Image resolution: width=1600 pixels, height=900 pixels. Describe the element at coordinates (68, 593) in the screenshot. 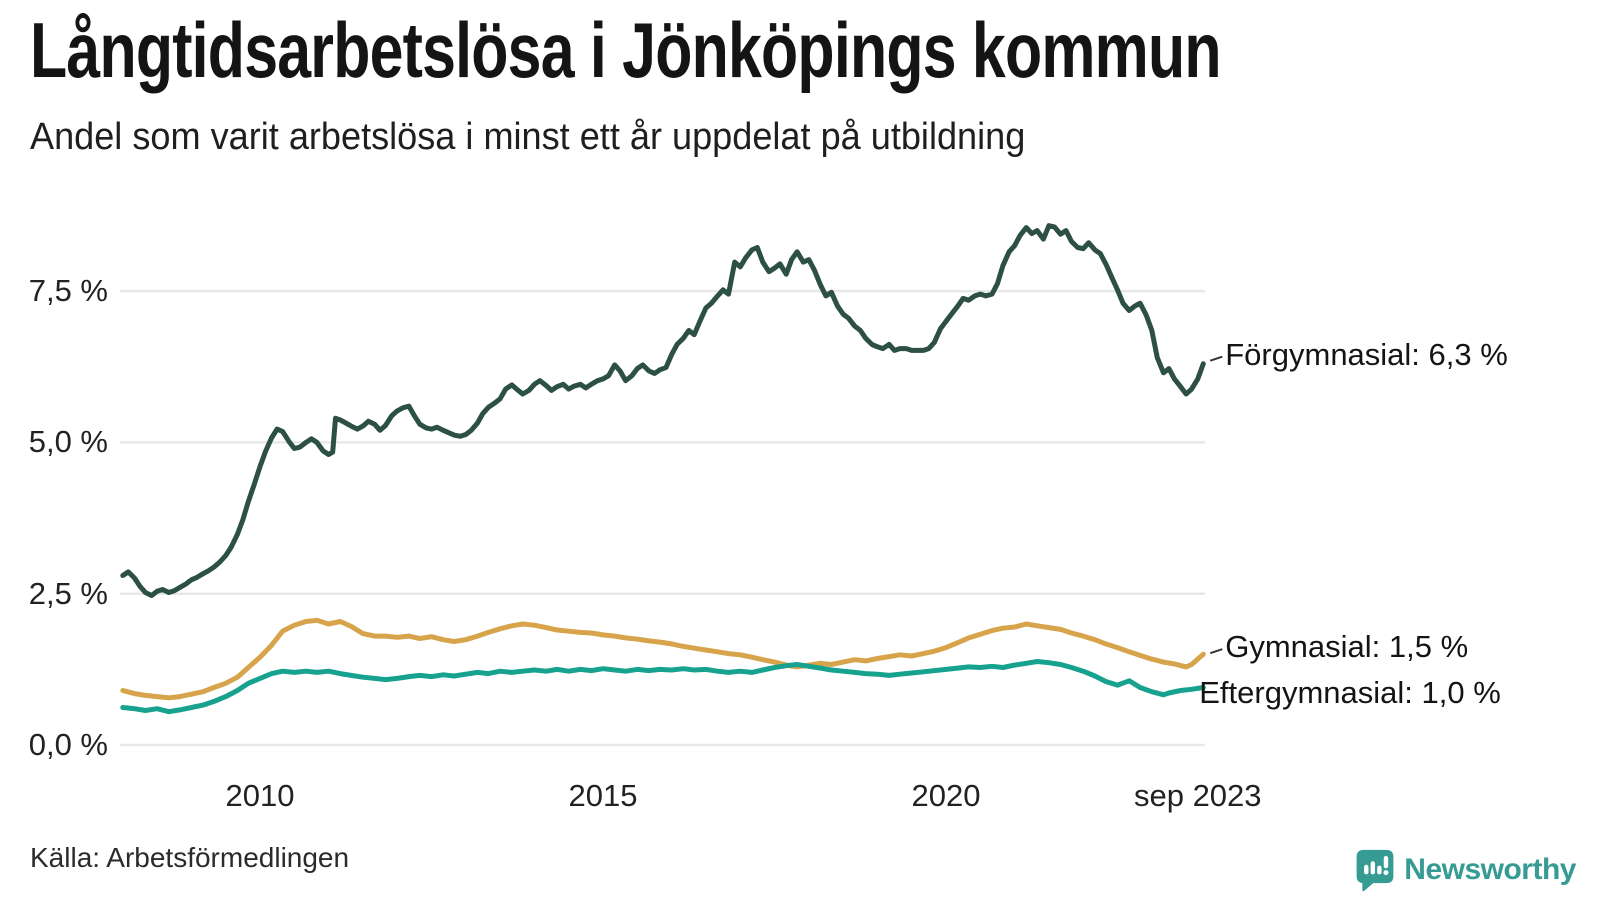

I see `y-axis-tick-label: 2,5 %` at that location.